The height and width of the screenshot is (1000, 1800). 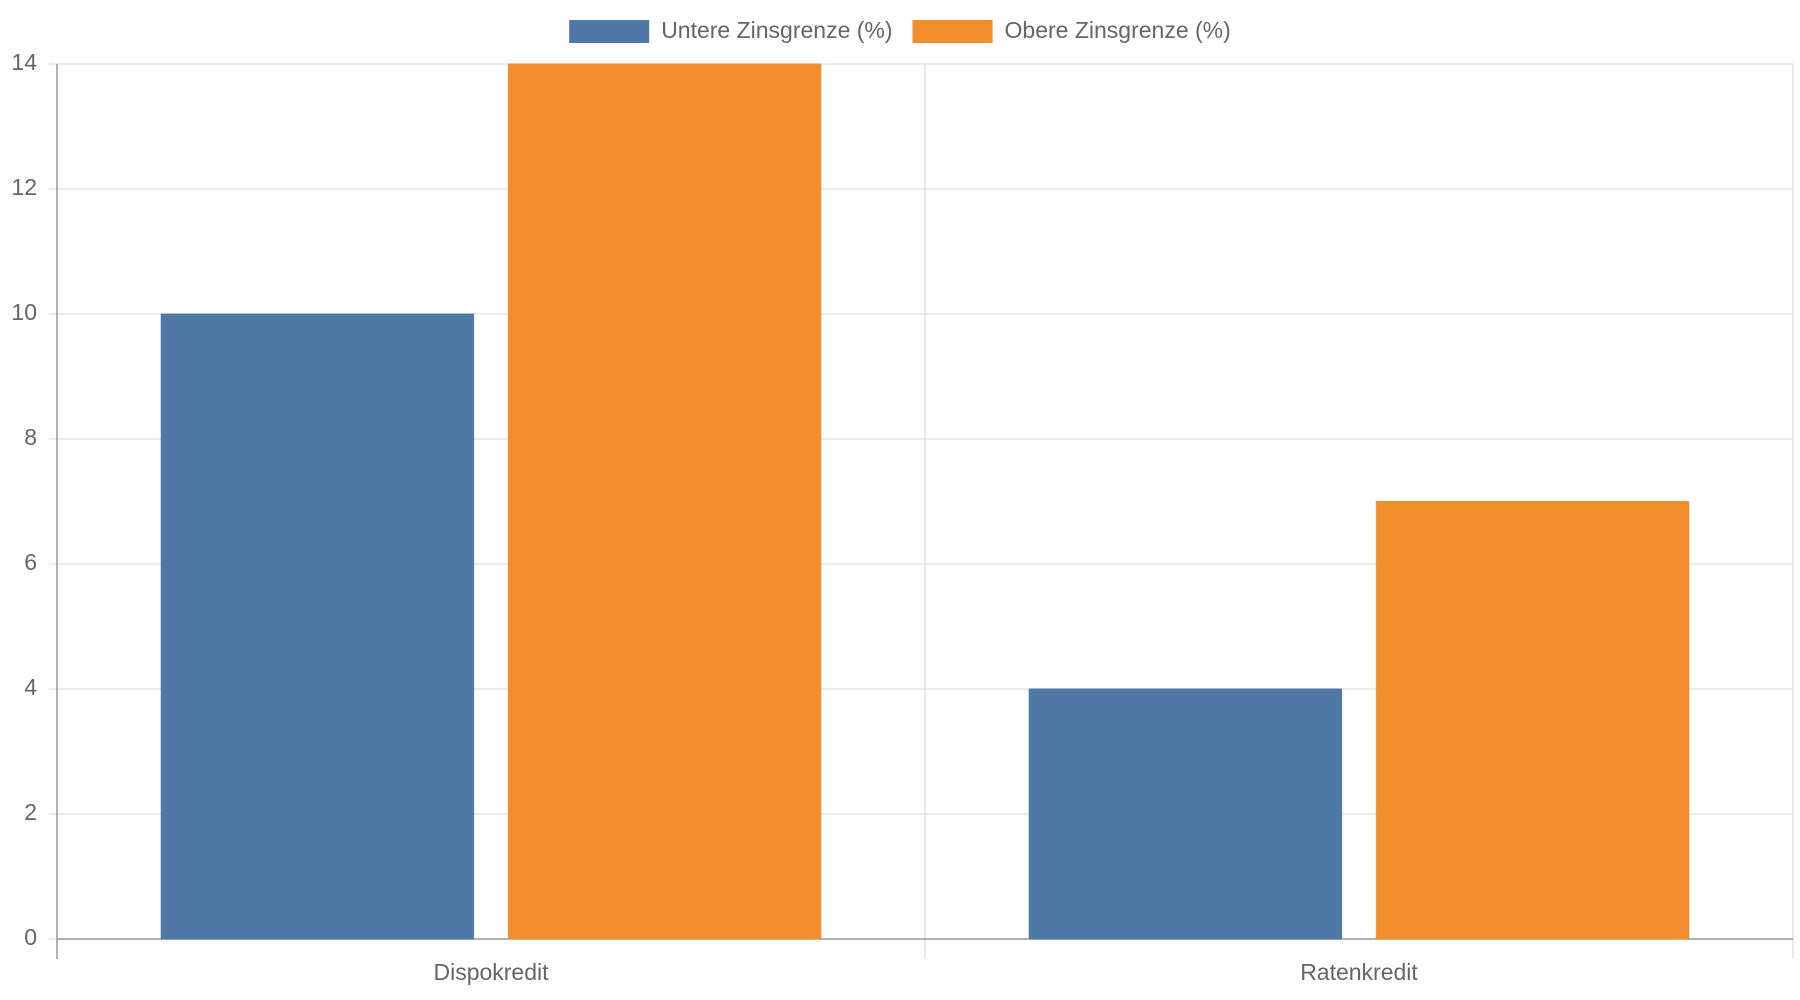 What do you see at coordinates (30, 937) in the screenshot?
I see `y-tick-label: 0` at bounding box center [30, 937].